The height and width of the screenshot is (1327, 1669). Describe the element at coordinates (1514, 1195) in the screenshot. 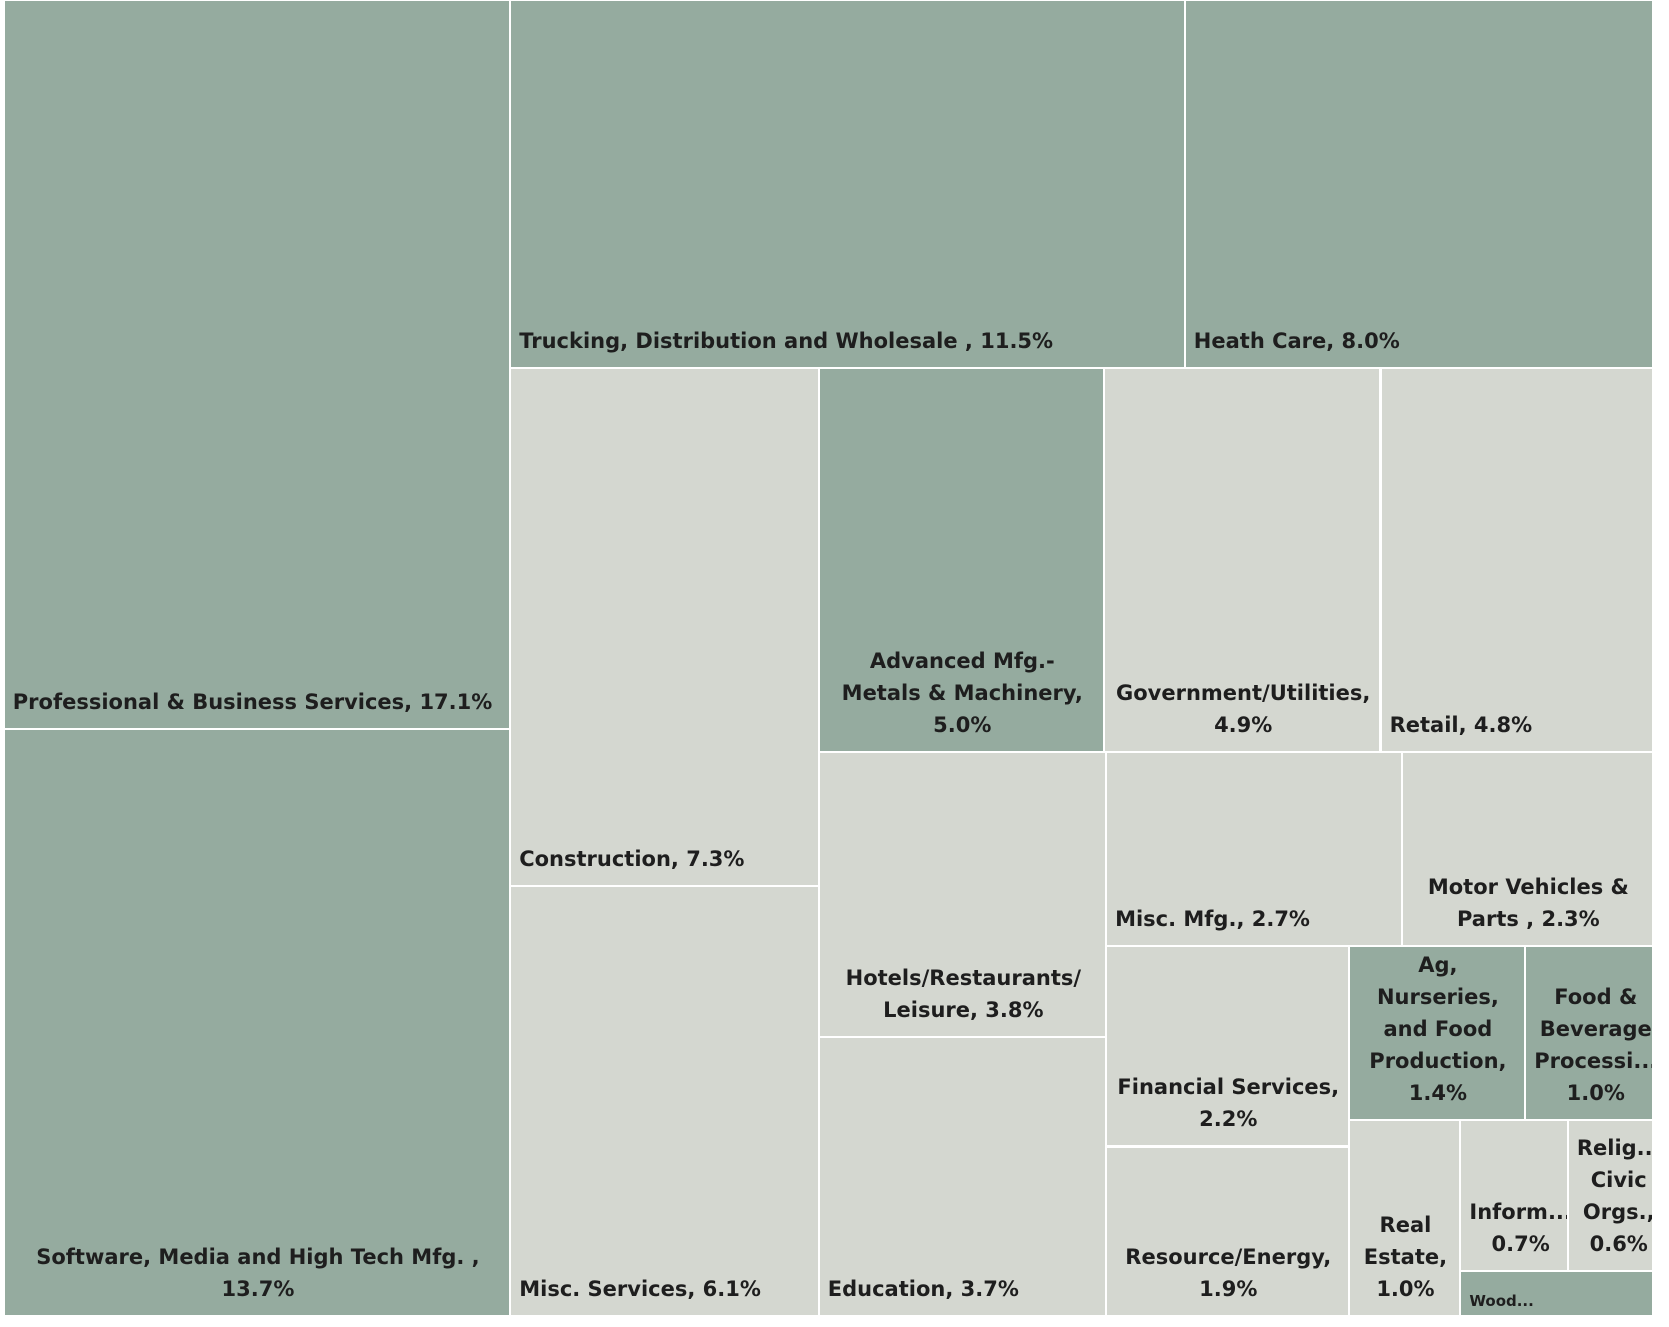

I see `treemap-cell: Inform... 0.7%` at that location.